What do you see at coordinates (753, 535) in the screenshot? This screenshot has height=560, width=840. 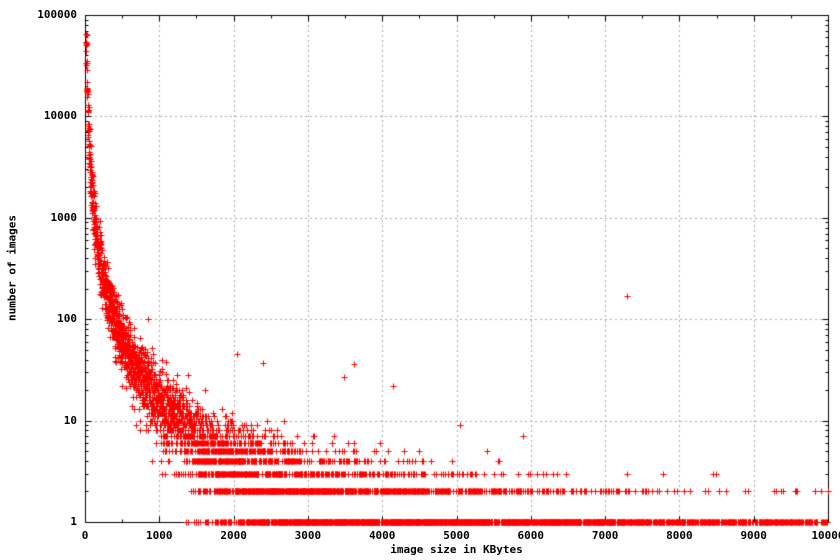 I see `x-tick-label: 9000` at bounding box center [753, 535].